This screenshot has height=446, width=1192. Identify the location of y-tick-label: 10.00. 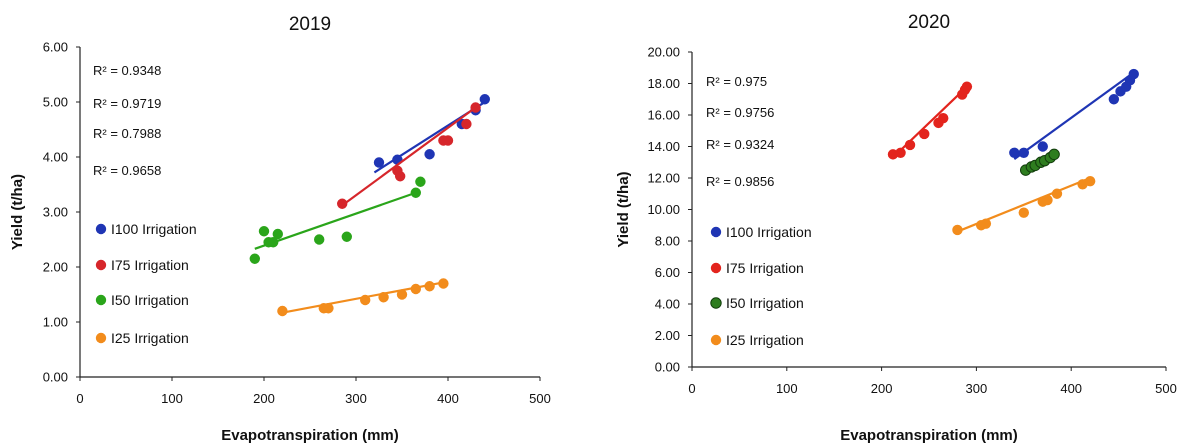
(663, 209).